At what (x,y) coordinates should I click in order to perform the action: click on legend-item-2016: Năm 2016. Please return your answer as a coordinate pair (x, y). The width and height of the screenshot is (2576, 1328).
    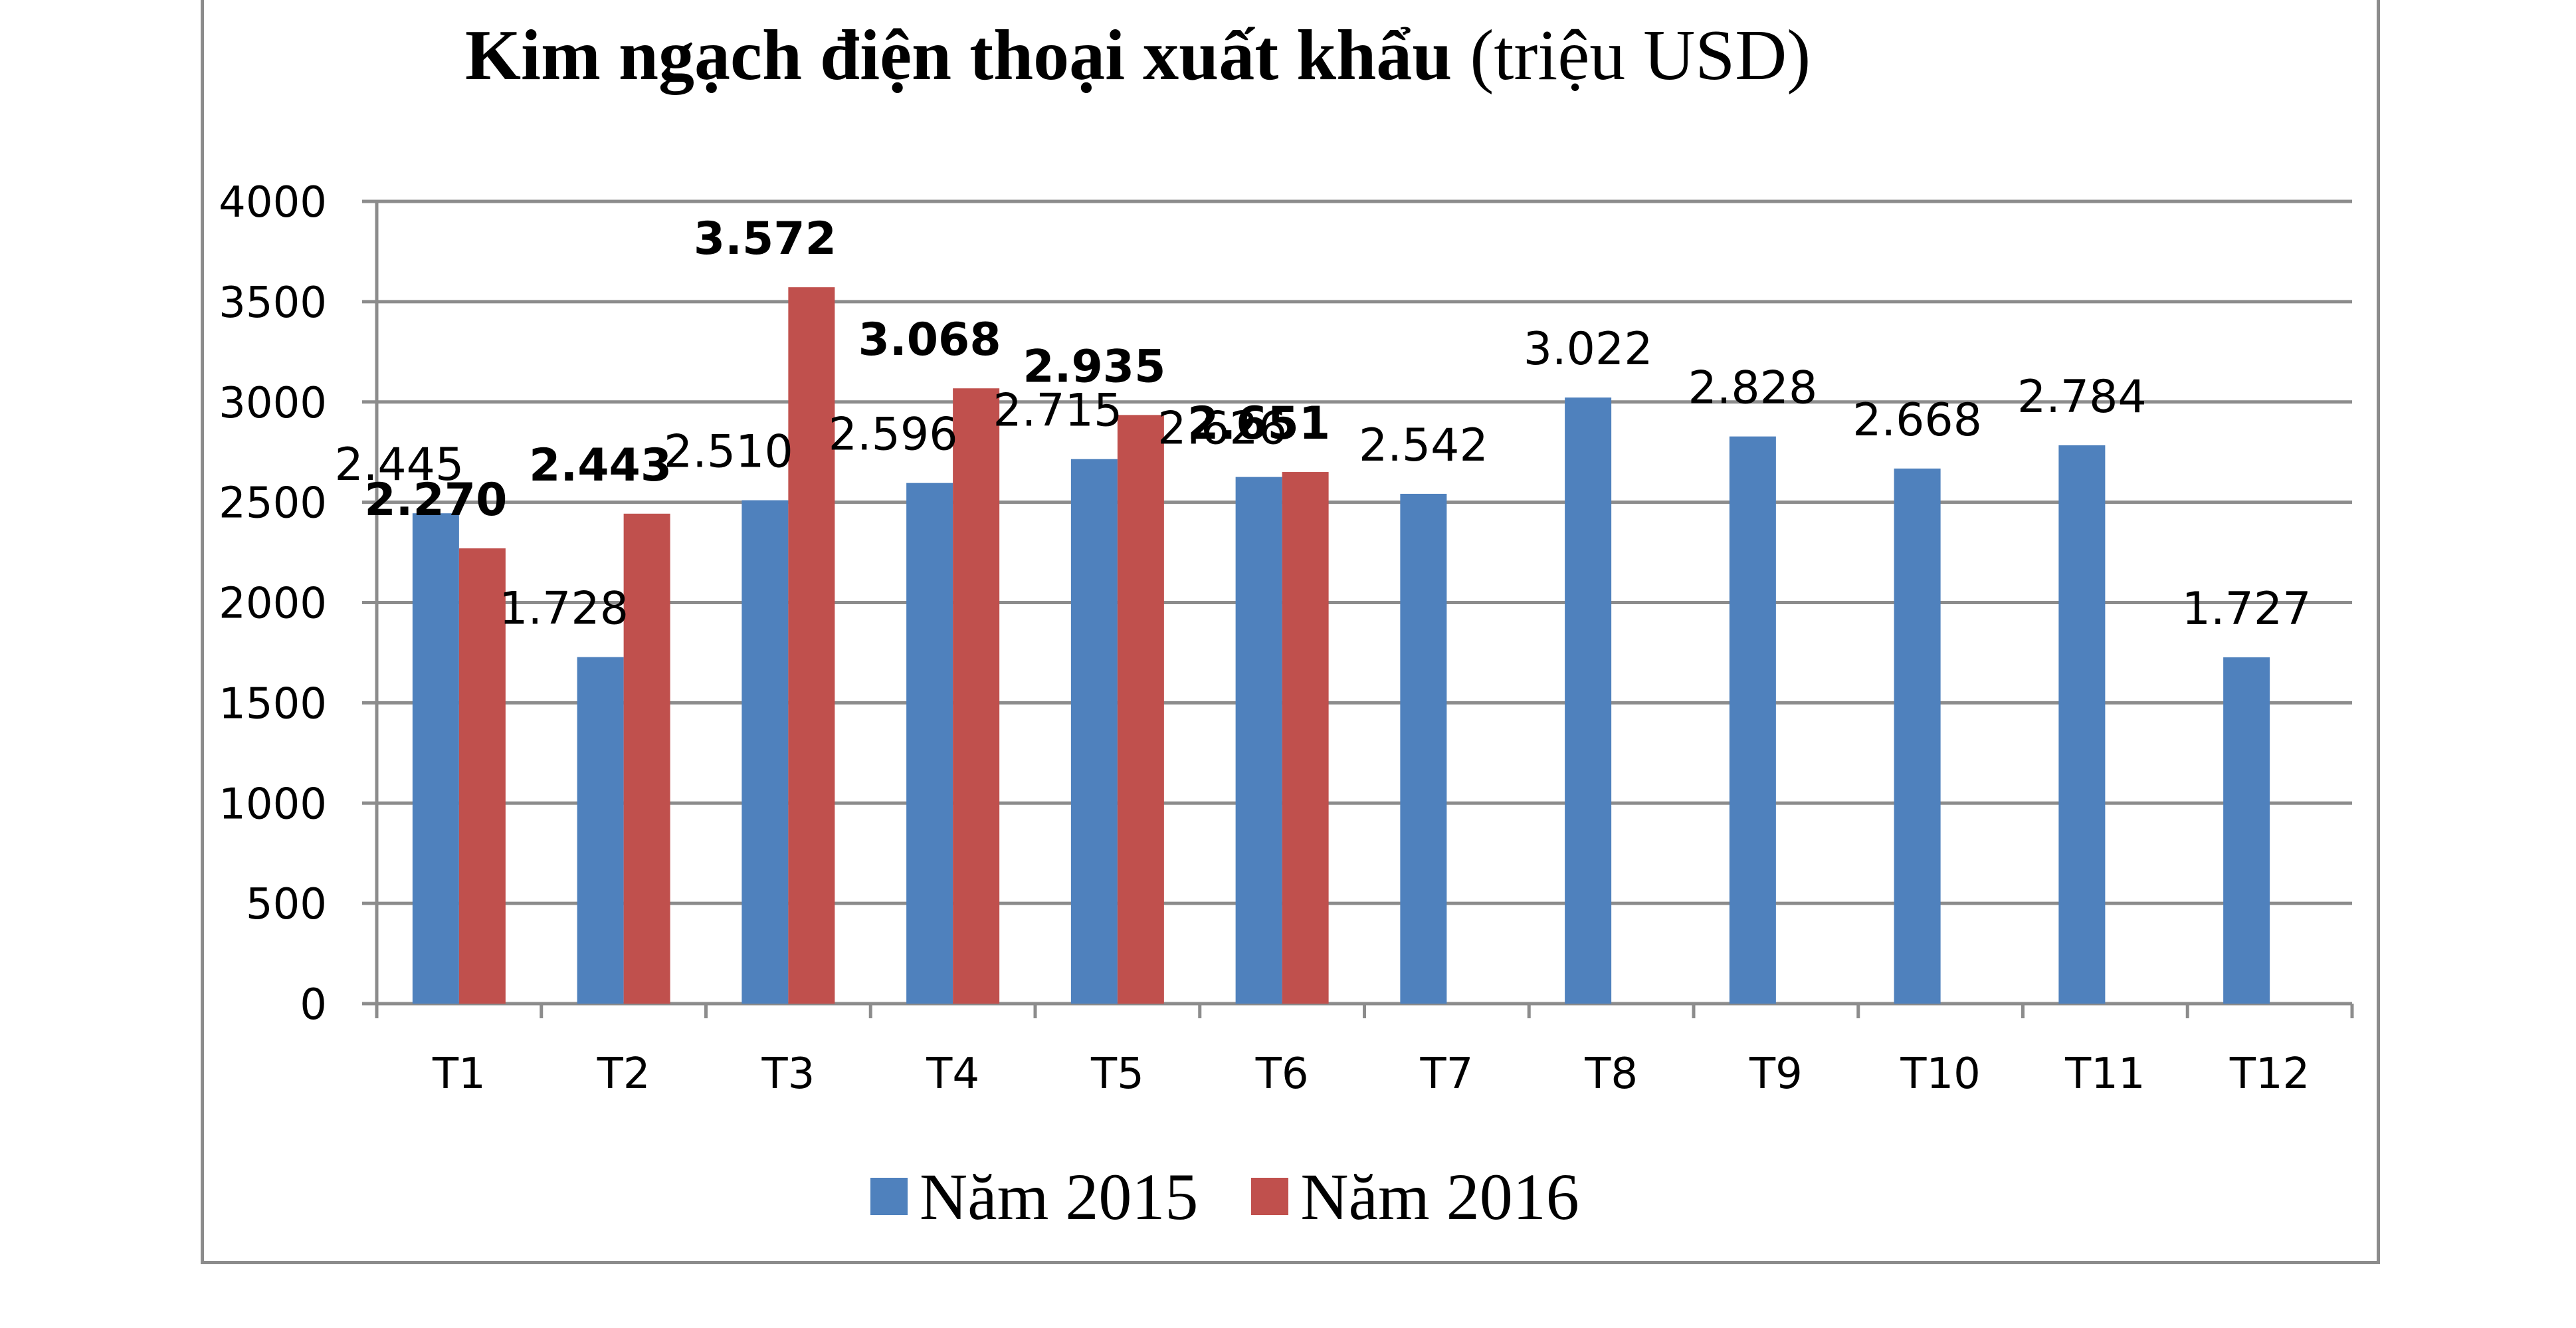
    Looking at the image, I should click on (1415, 1197).